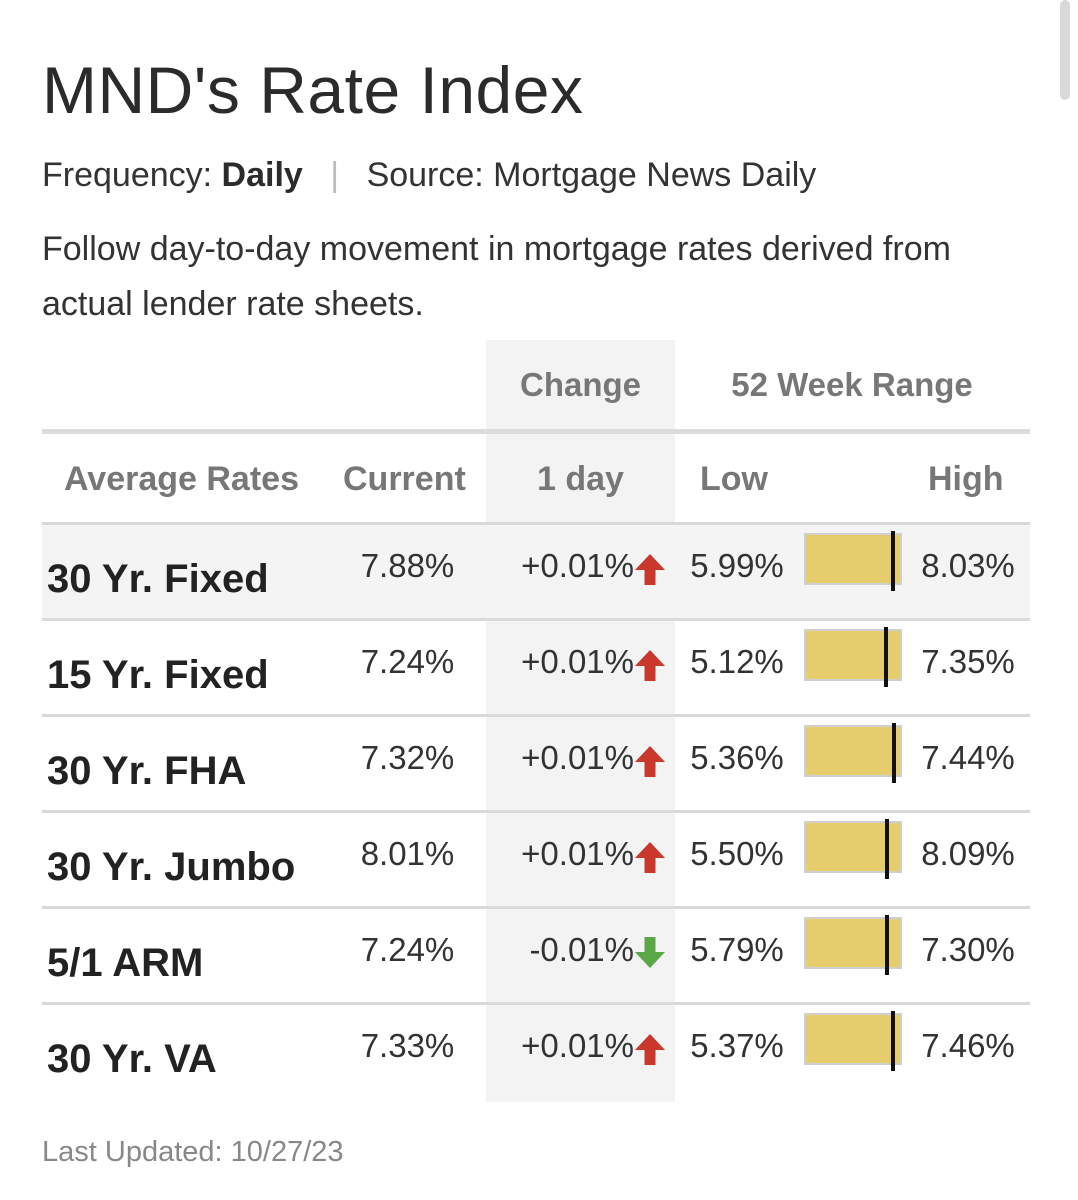  I want to click on frequency-value: Daily, so click(262, 175).